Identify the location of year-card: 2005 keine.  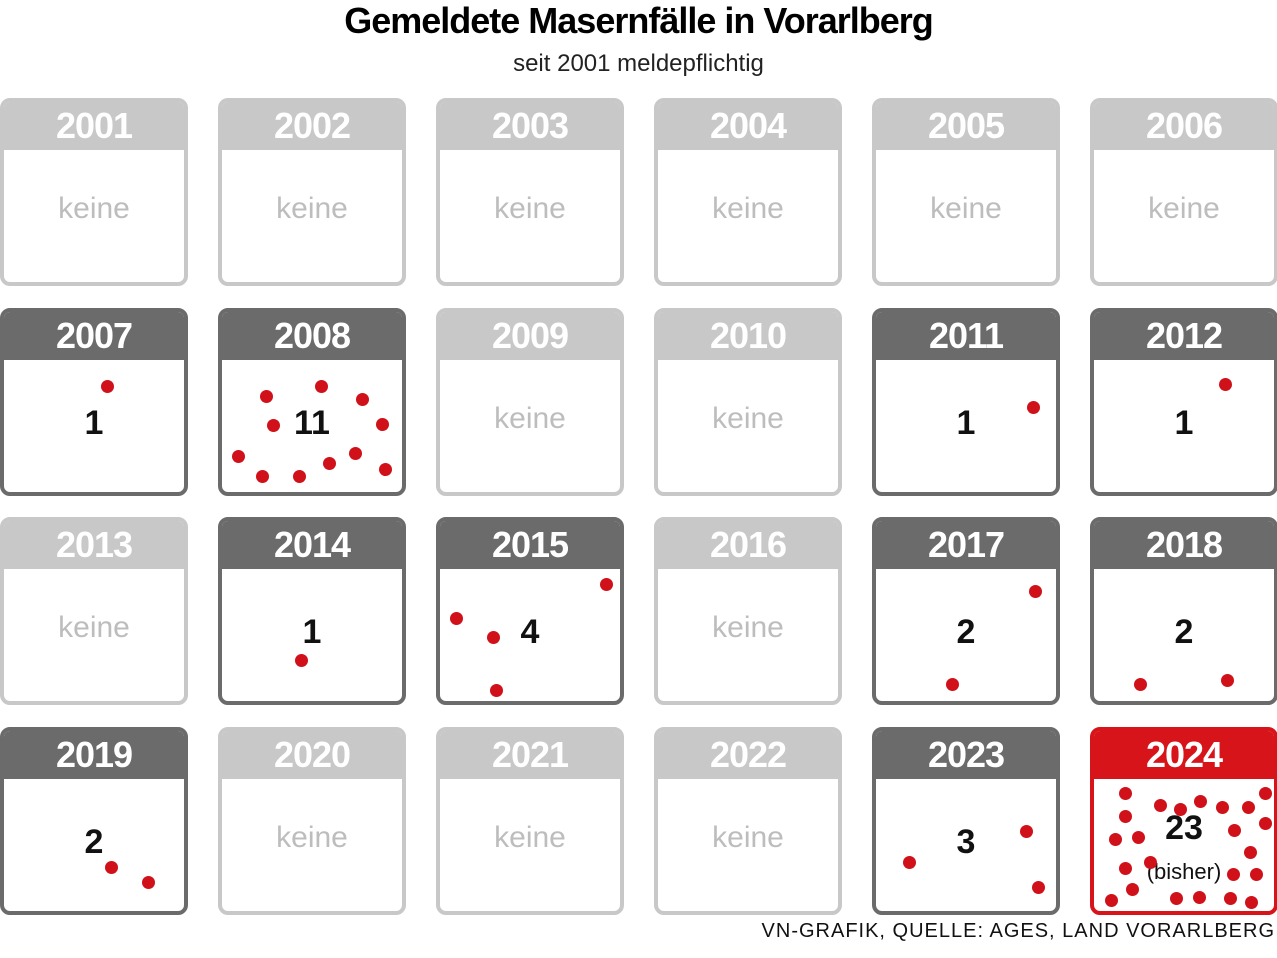
(966, 192).